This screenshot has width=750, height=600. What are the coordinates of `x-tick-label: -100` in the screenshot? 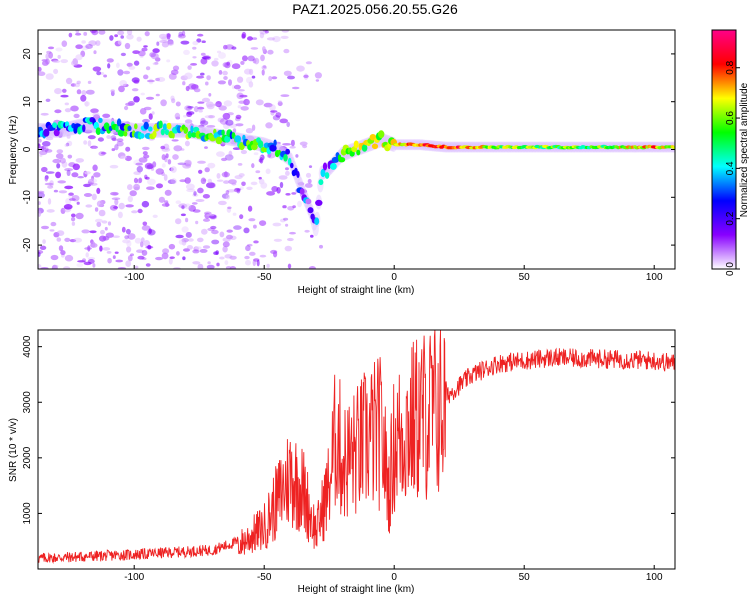 It's located at (134, 277).